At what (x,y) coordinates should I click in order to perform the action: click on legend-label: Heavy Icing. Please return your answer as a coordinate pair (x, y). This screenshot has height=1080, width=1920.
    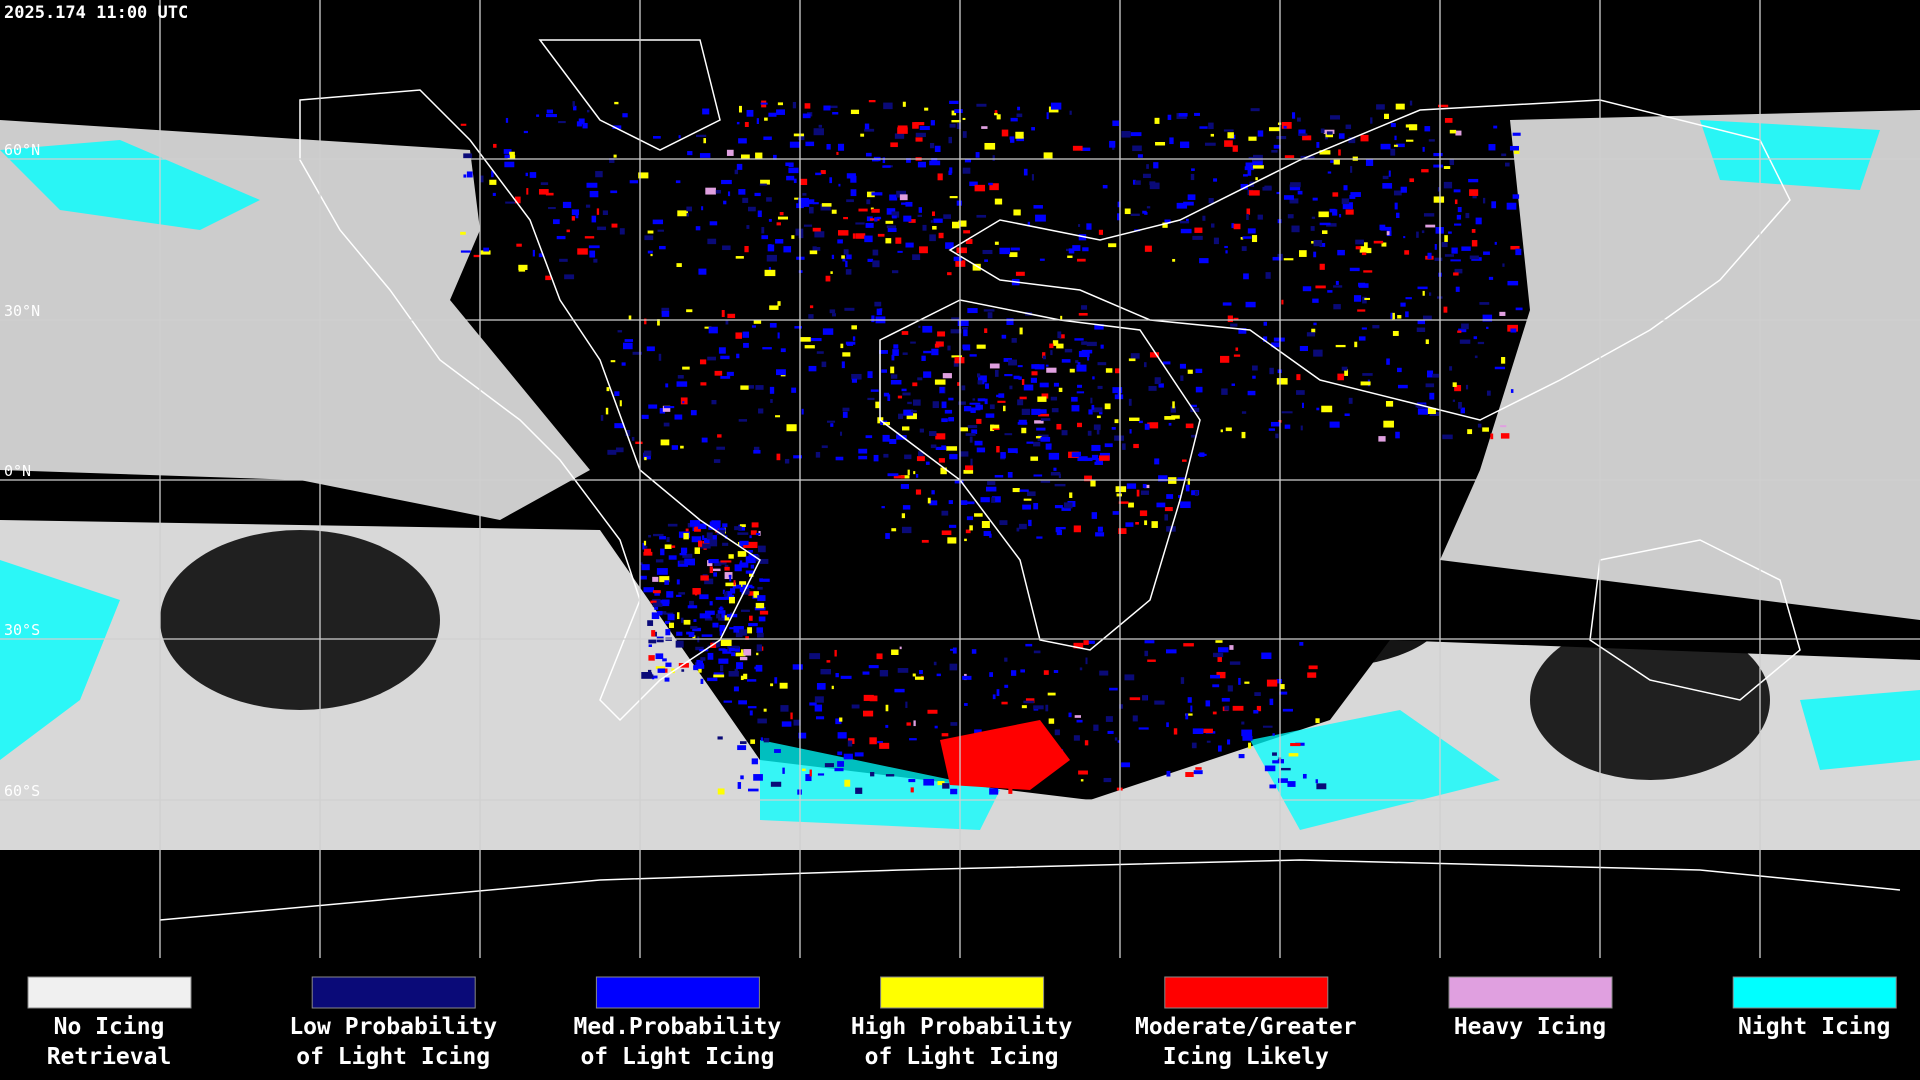
    Looking at the image, I should click on (1530, 1027).